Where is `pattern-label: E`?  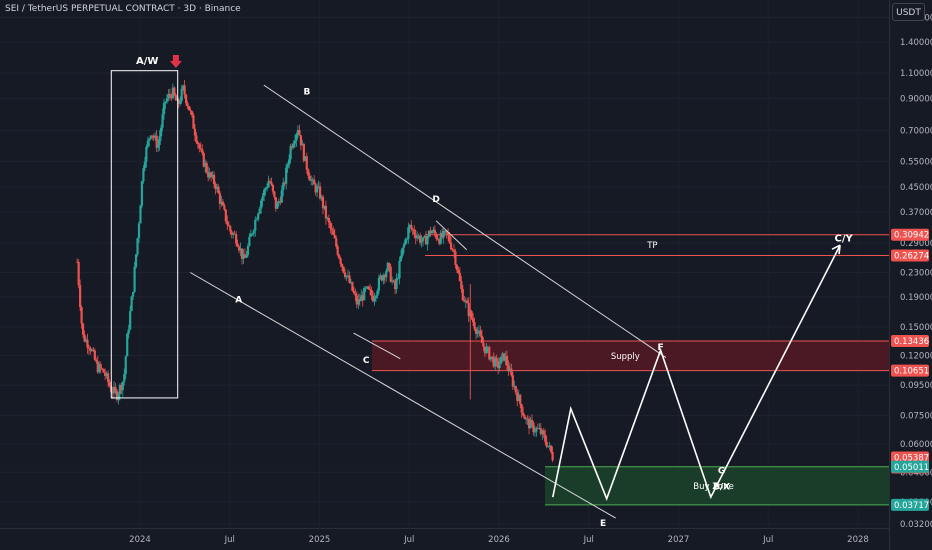
pattern-label: E is located at coordinates (603, 524).